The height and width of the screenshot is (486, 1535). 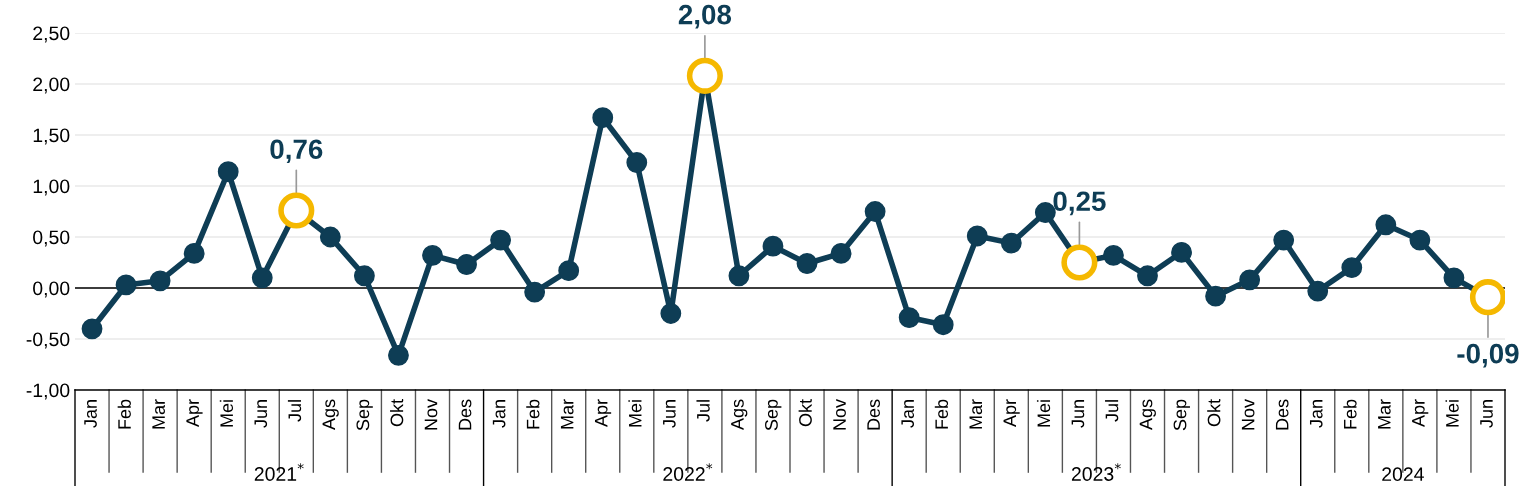 I want to click on y-tick-label: 0,50, so click(x=51, y=238).